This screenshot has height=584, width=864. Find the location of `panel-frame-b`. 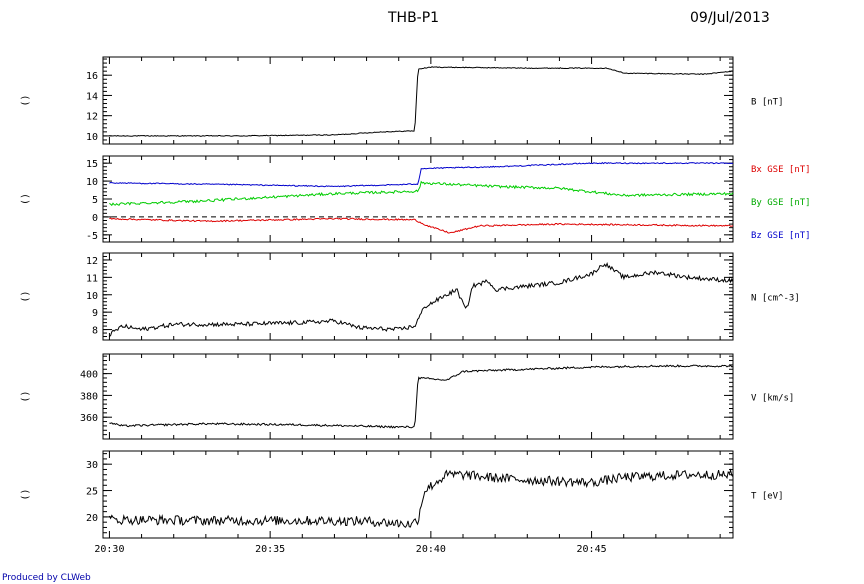

panel-frame-b is located at coordinates (418, 100).